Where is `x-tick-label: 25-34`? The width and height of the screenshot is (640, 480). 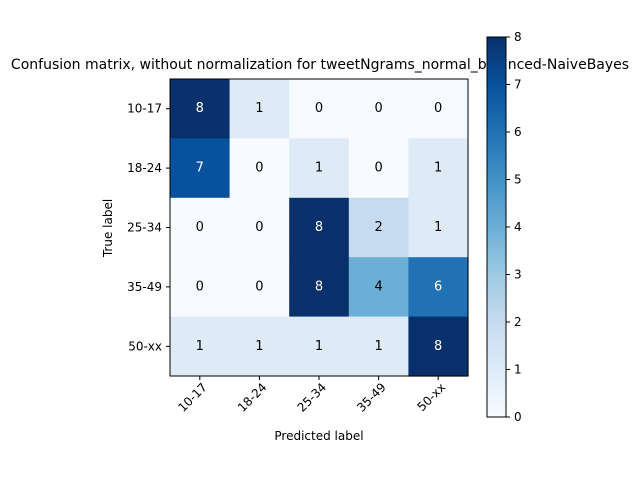
x-tick-label: 25-34 is located at coordinates (312, 397).